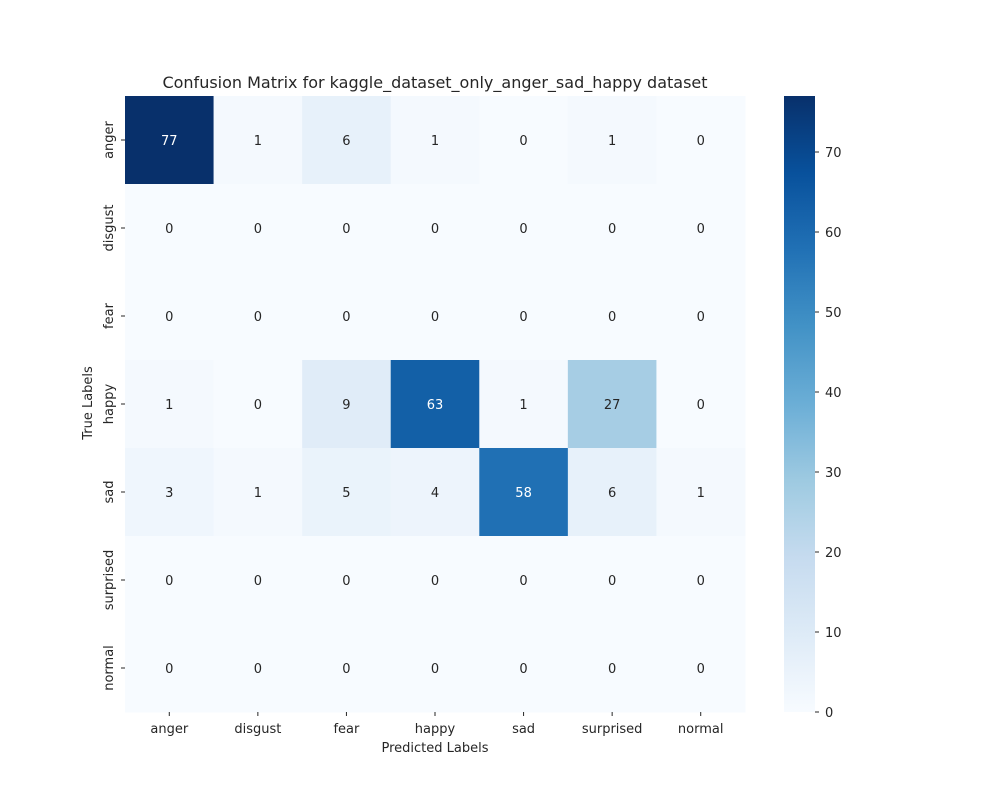 This screenshot has height=805, width=1000. Describe the element at coordinates (833, 393) in the screenshot. I see `colorbar-tick-label: 40` at that location.